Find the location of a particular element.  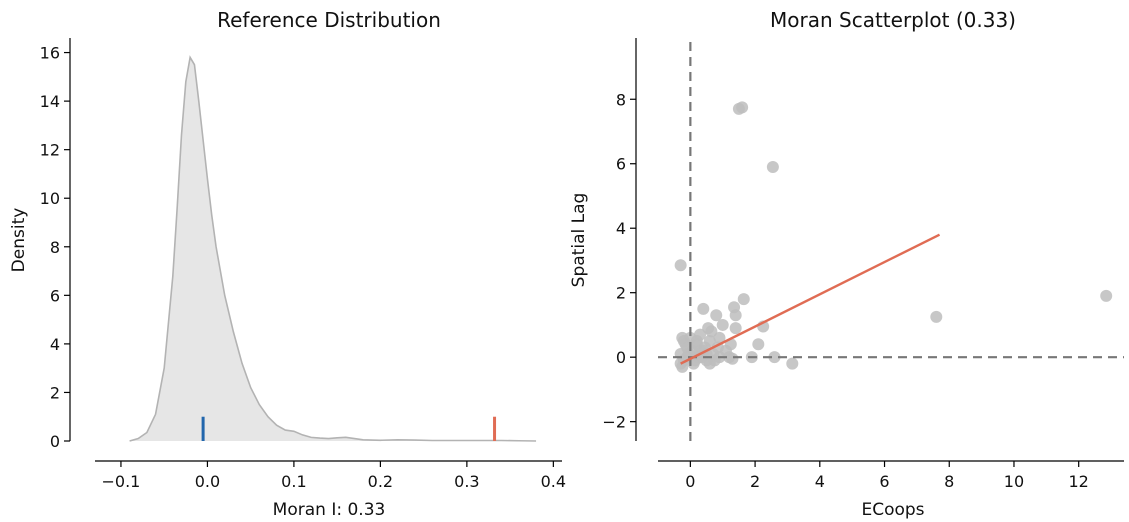

x-tick-label: 0.0 is located at coordinates (207, 481).